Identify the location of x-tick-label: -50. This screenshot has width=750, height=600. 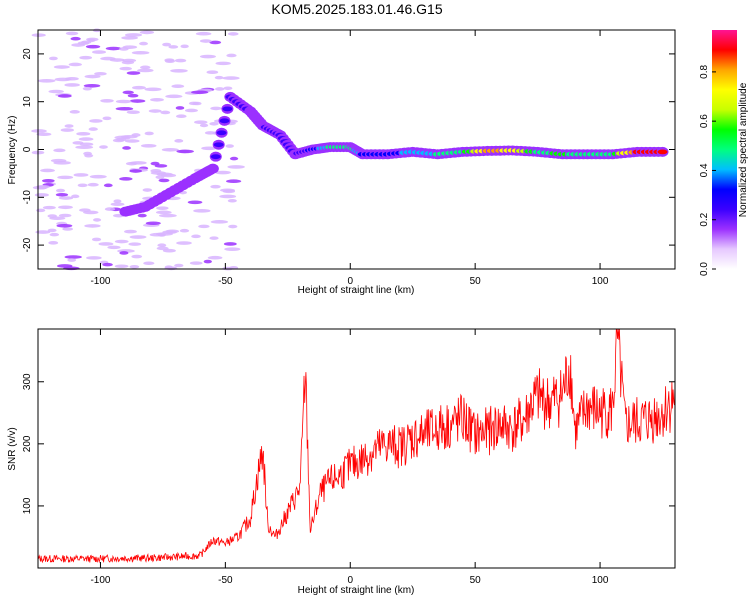
(225, 281).